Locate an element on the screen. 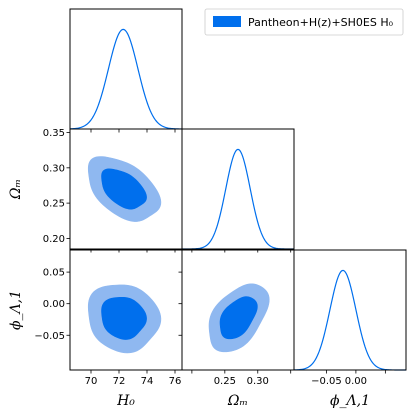 The image size is (415, 417). y-axis-label-Omega_m: Ωₘ is located at coordinates (16, 189).